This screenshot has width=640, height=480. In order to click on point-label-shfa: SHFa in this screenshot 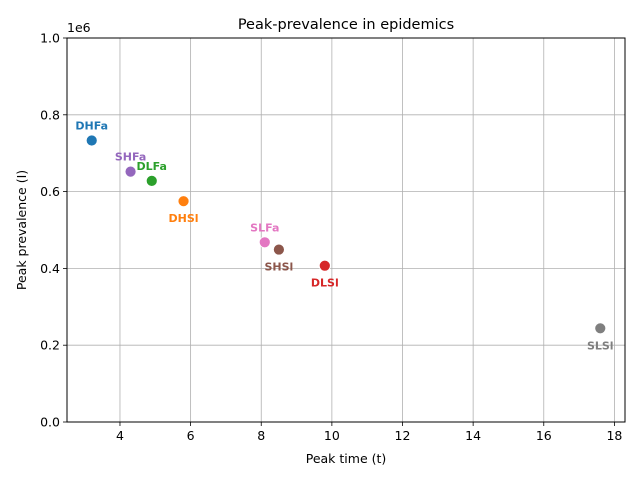, I will do `click(130, 157)`.